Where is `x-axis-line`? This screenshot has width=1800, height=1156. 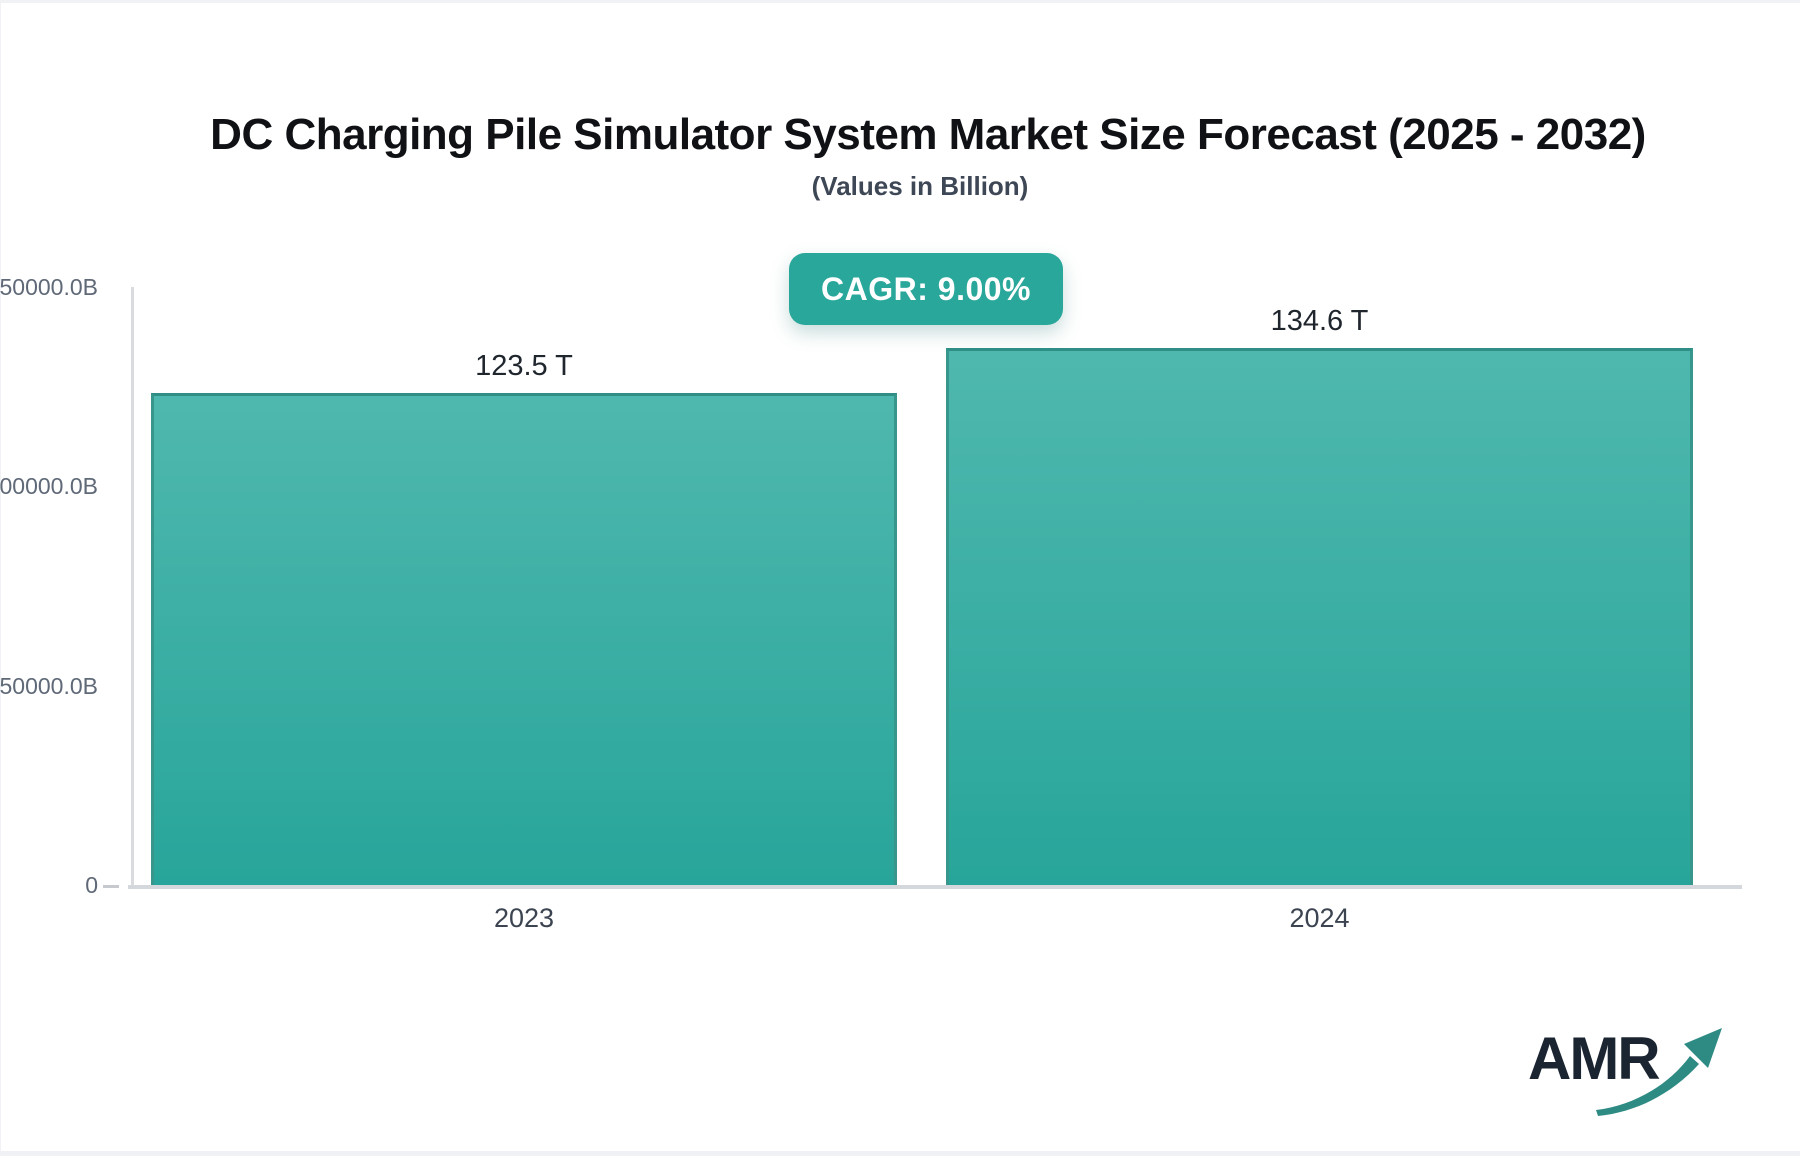 x-axis-line is located at coordinates (935, 887).